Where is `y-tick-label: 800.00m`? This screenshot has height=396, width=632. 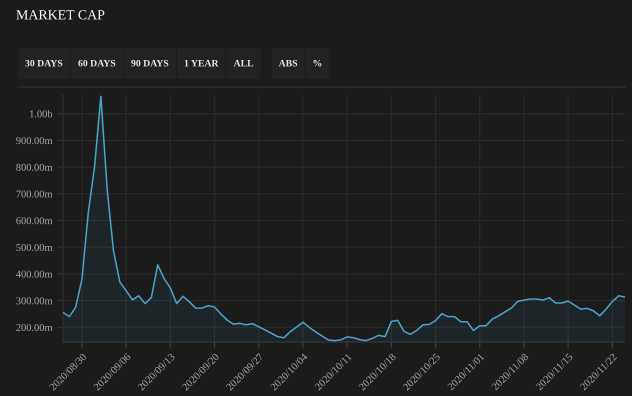 y-tick-label: 800.00m is located at coordinates (34, 167).